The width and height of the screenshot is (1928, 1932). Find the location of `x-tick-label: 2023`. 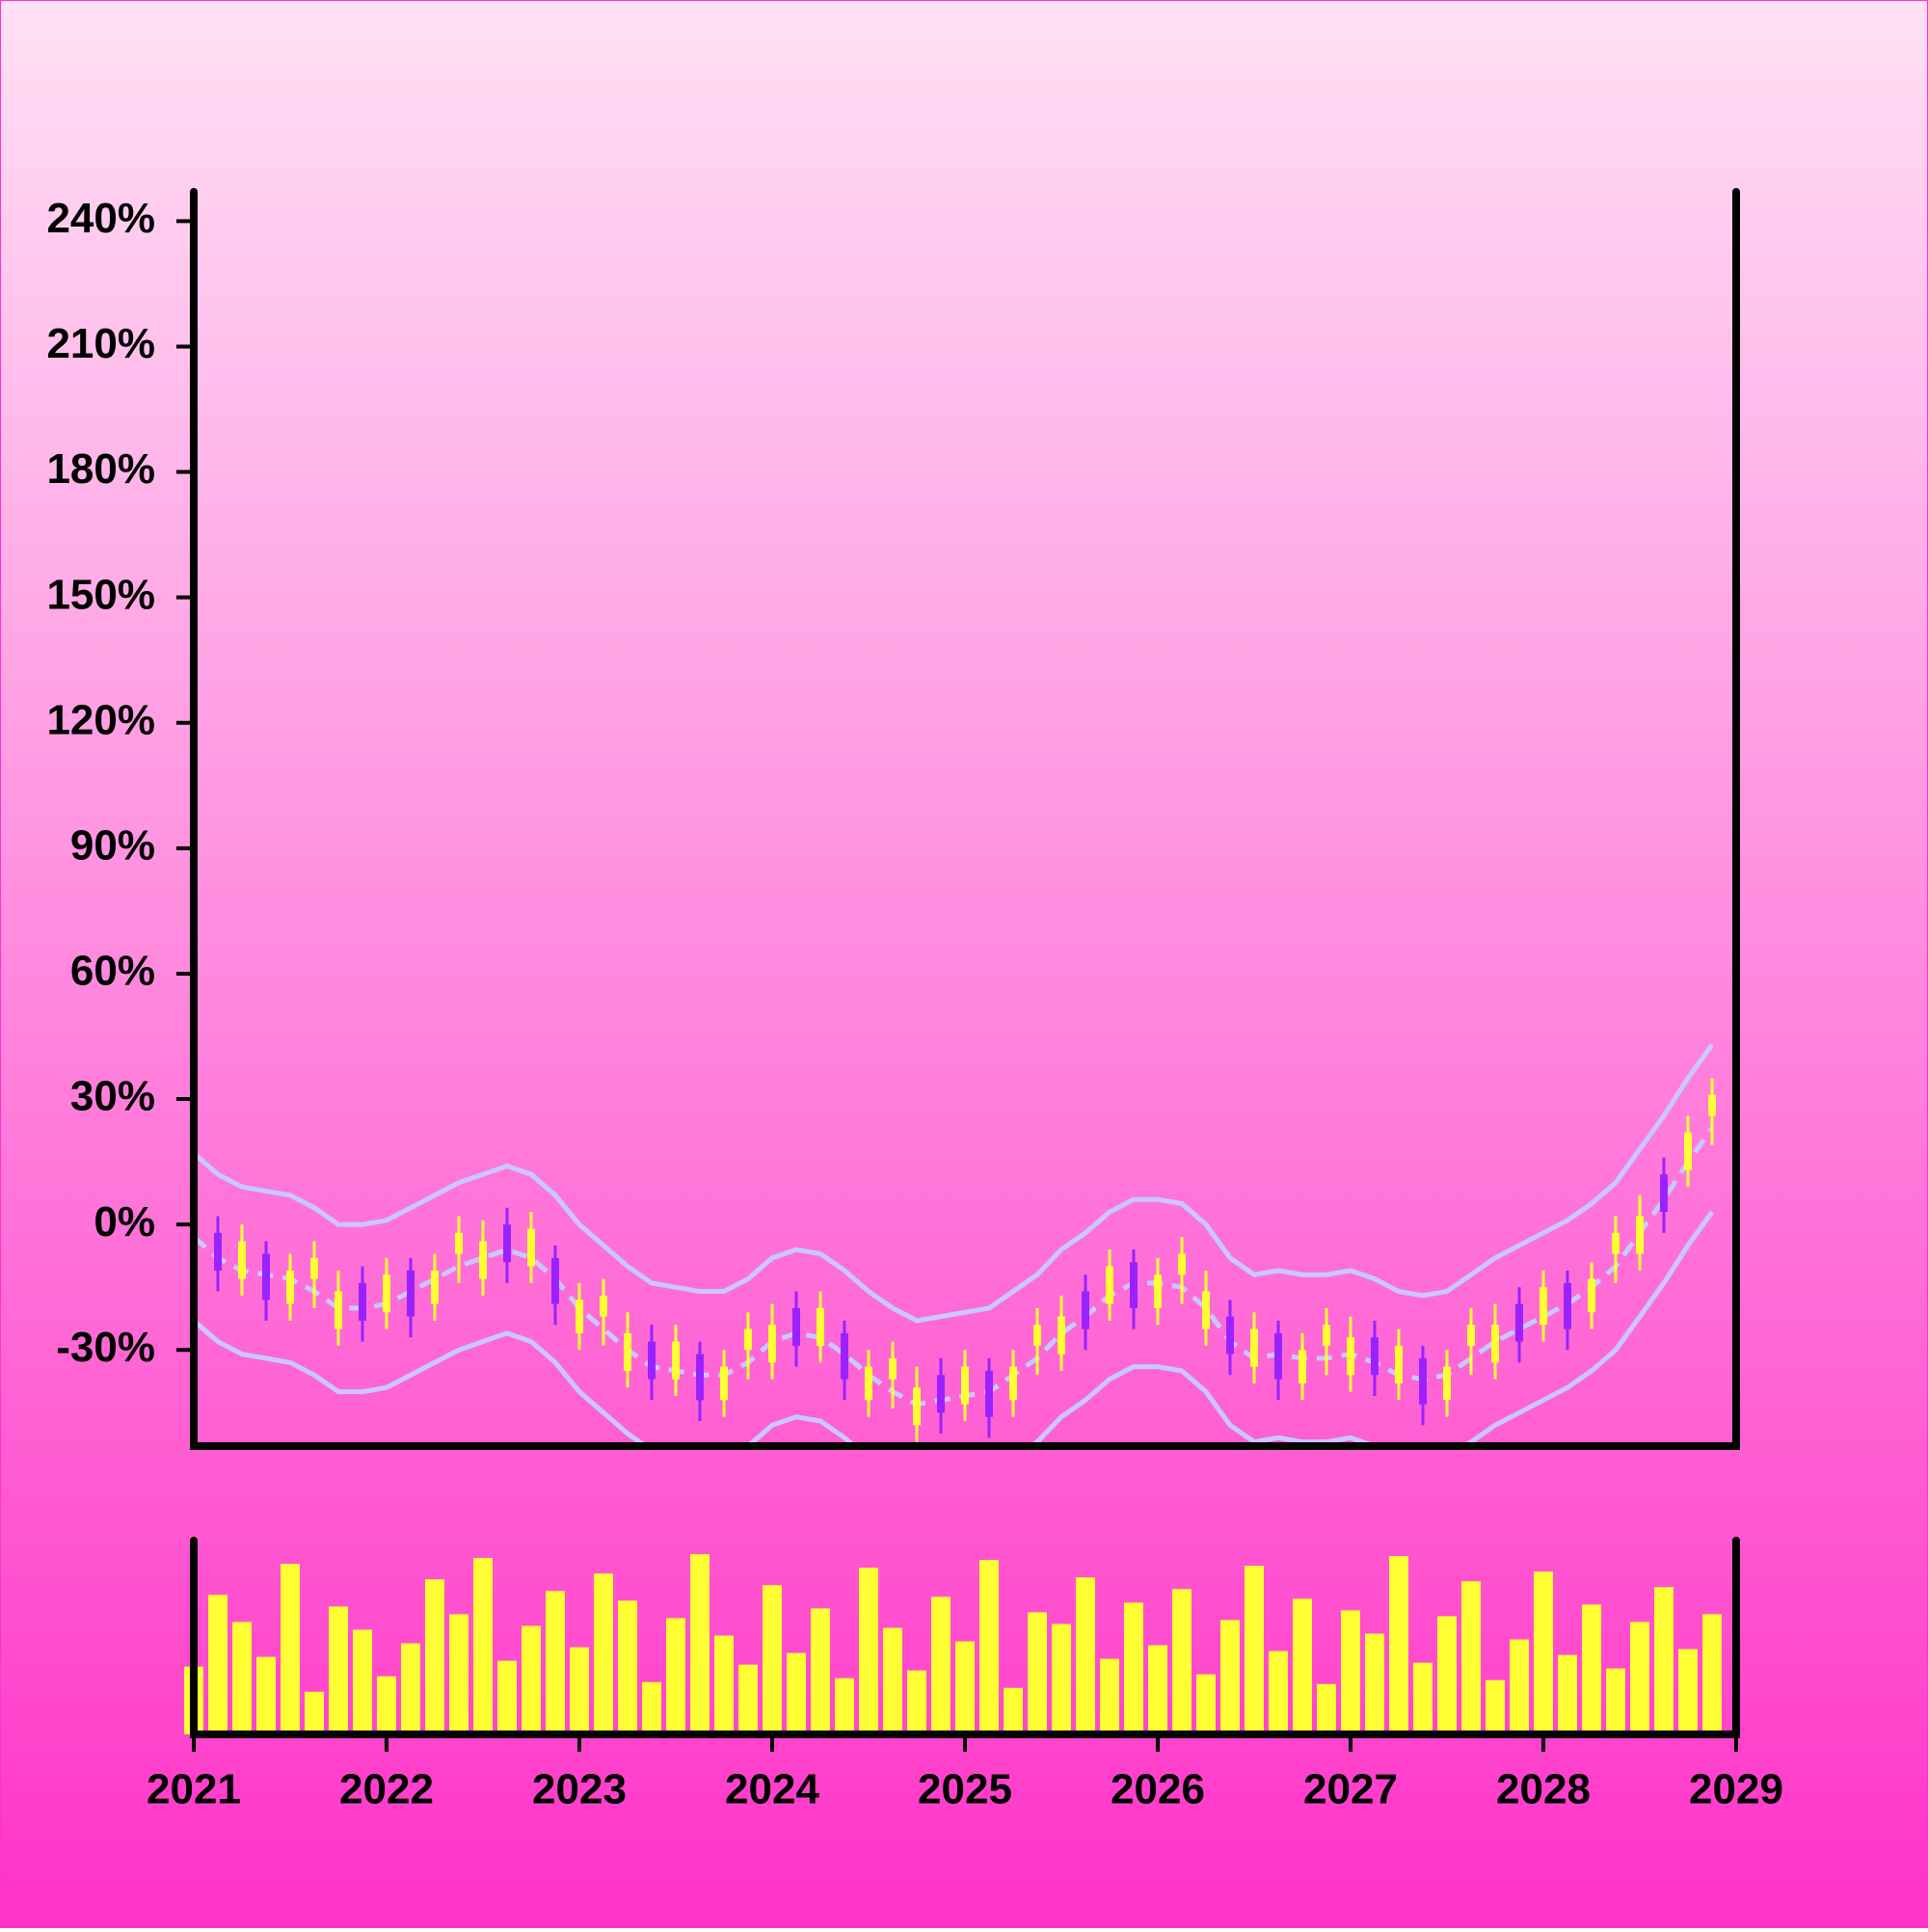

x-tick-label: 2023 is located at coordinates (579, 1790).